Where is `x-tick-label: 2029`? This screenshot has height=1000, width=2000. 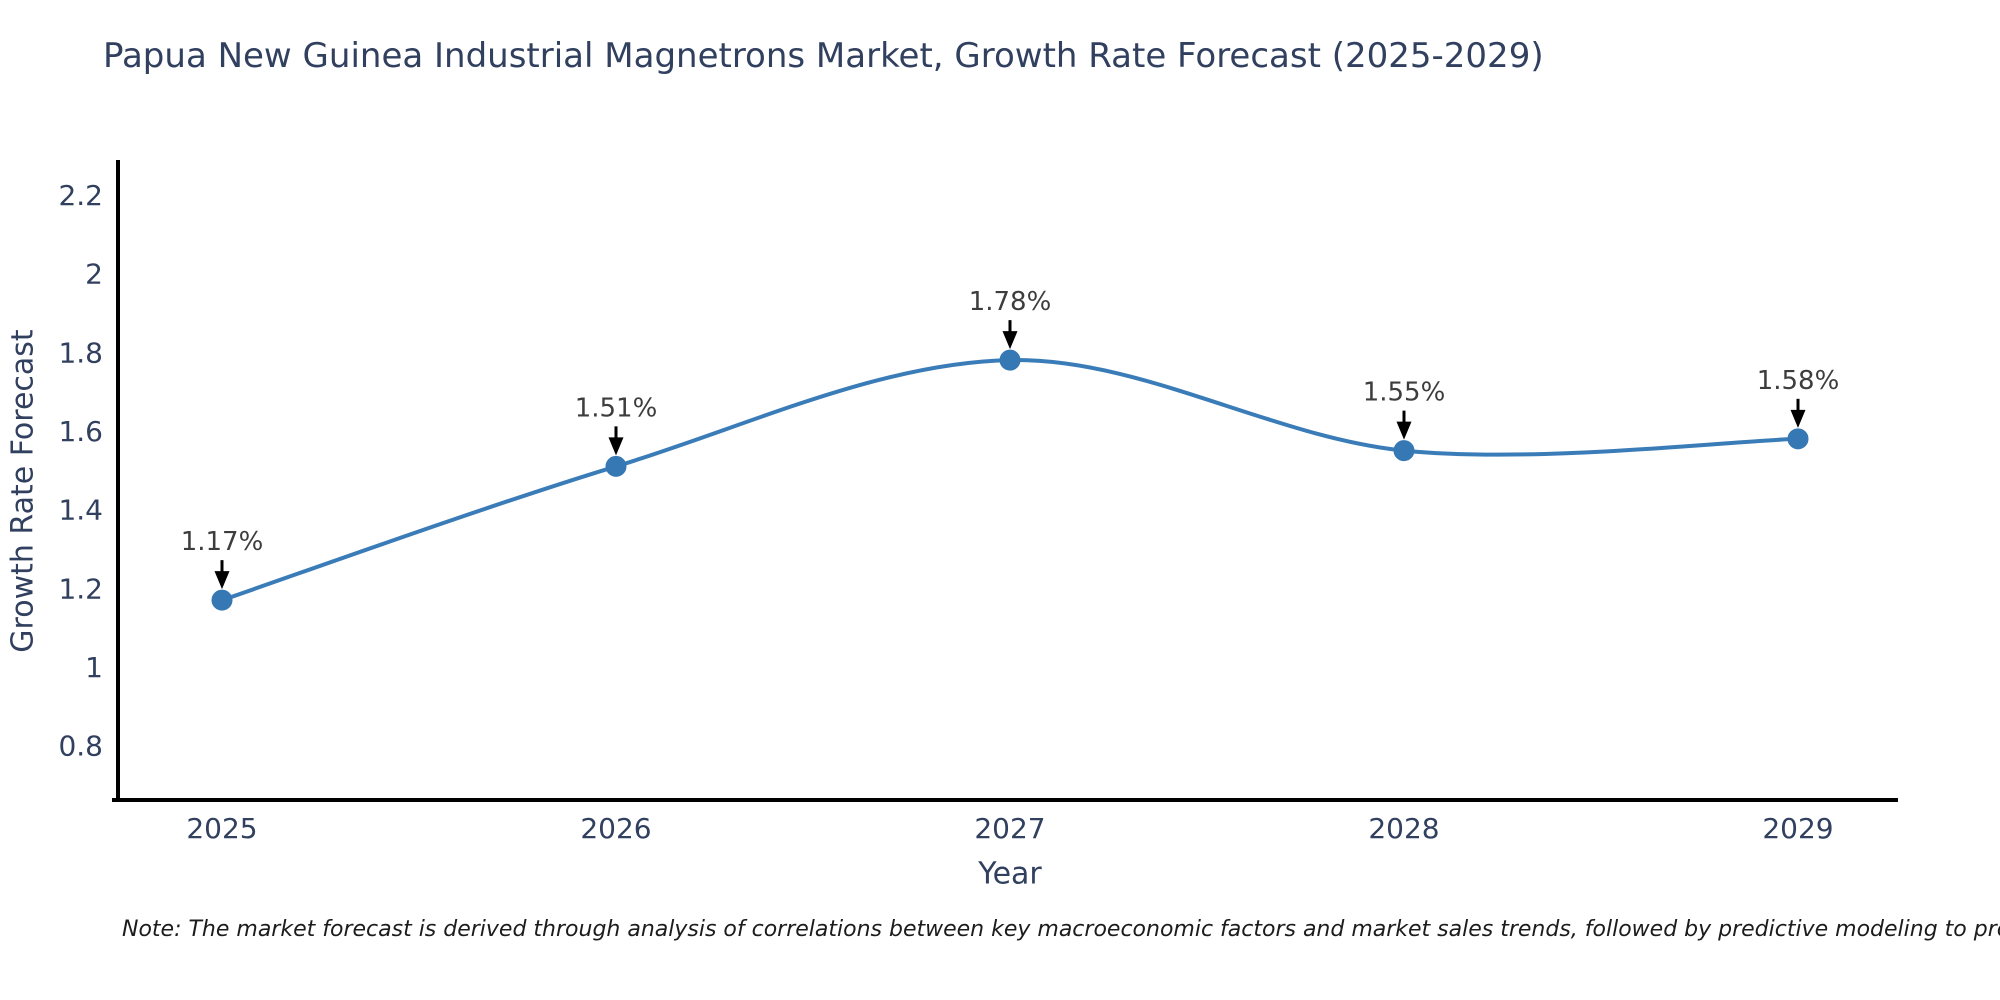 x-tick-label: 2029 is located at coordinates (1797, 828).